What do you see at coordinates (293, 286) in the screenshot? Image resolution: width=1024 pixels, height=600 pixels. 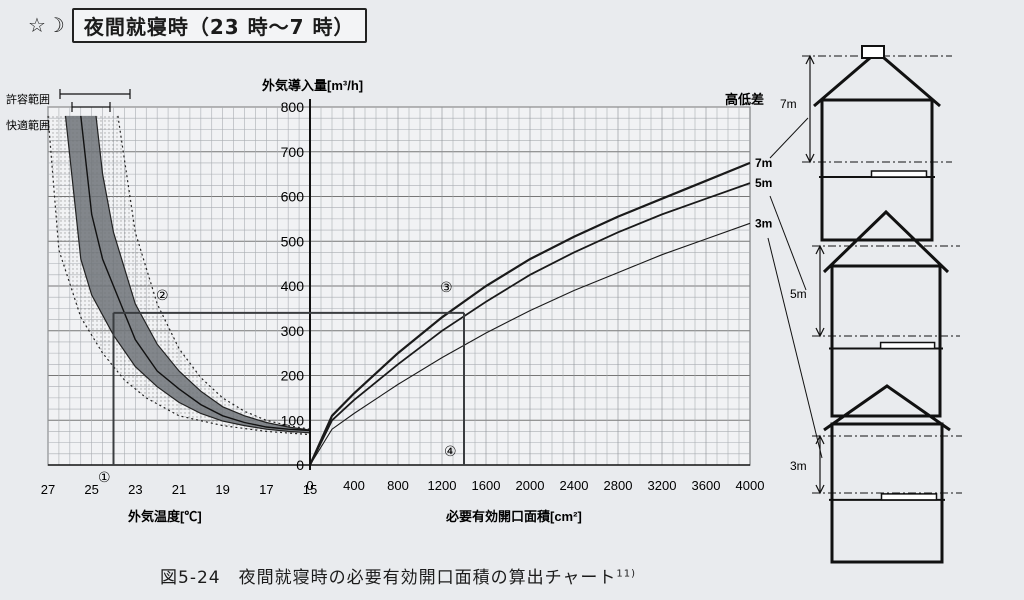 I see `y-tick-label: 400` at bounding box center [293, 286].